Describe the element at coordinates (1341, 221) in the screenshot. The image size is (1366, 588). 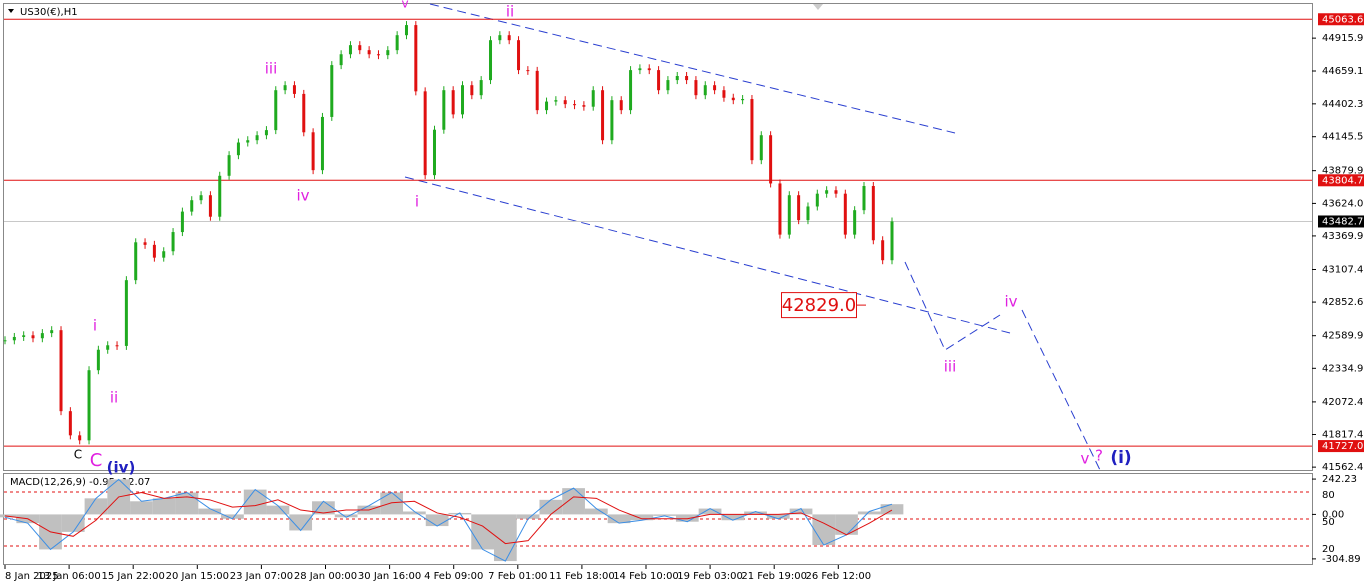
I see `last-price-box` at that location.